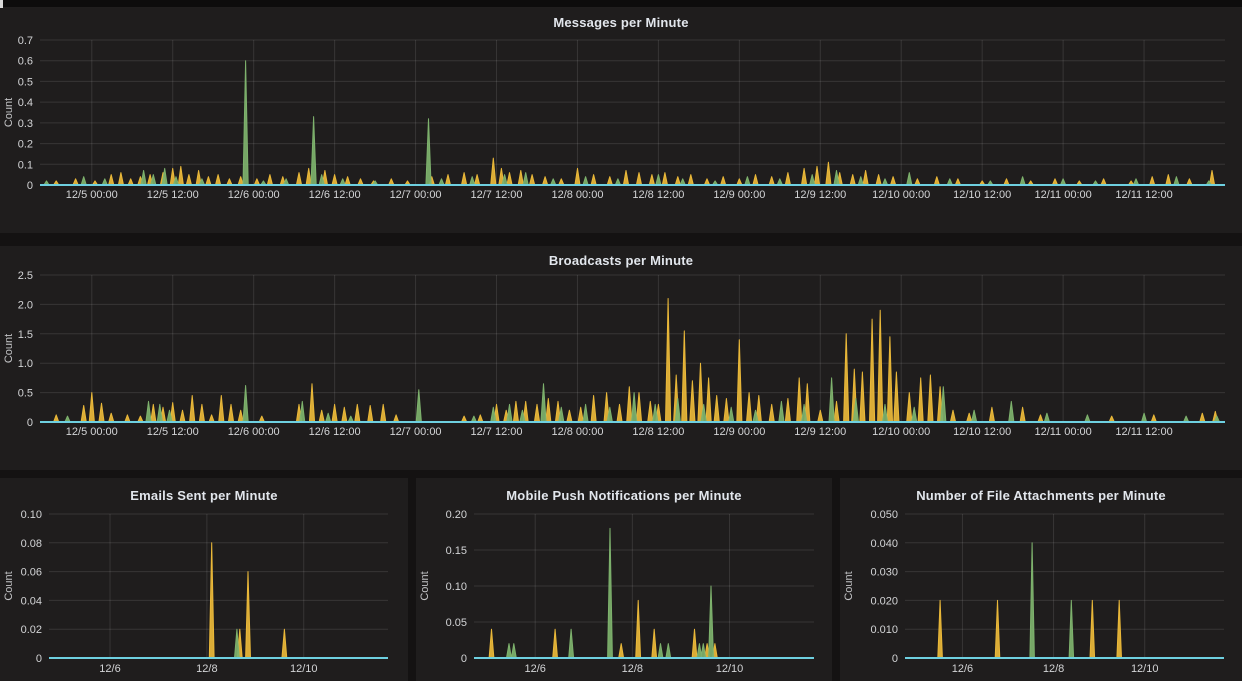  I want to click on svg-text: 0.6, so click(25, 62).